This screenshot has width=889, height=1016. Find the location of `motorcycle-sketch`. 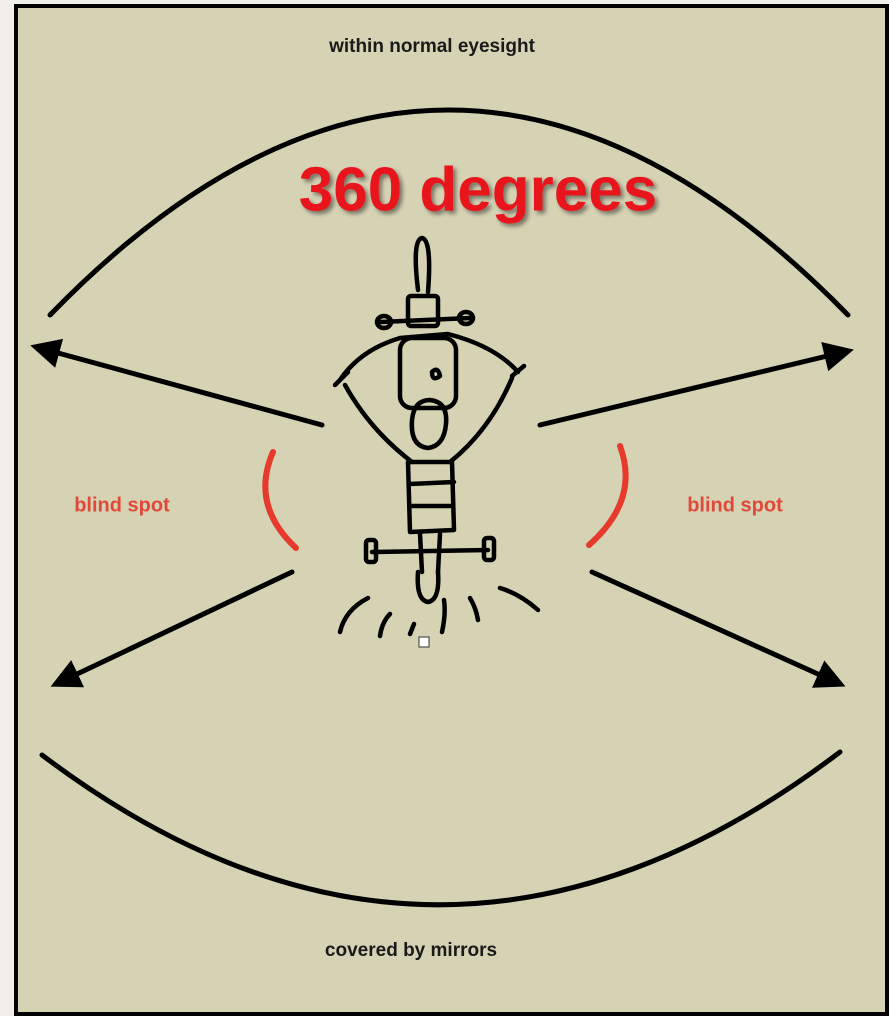

motorcycle-sketch is located at coordinates (436, 437).